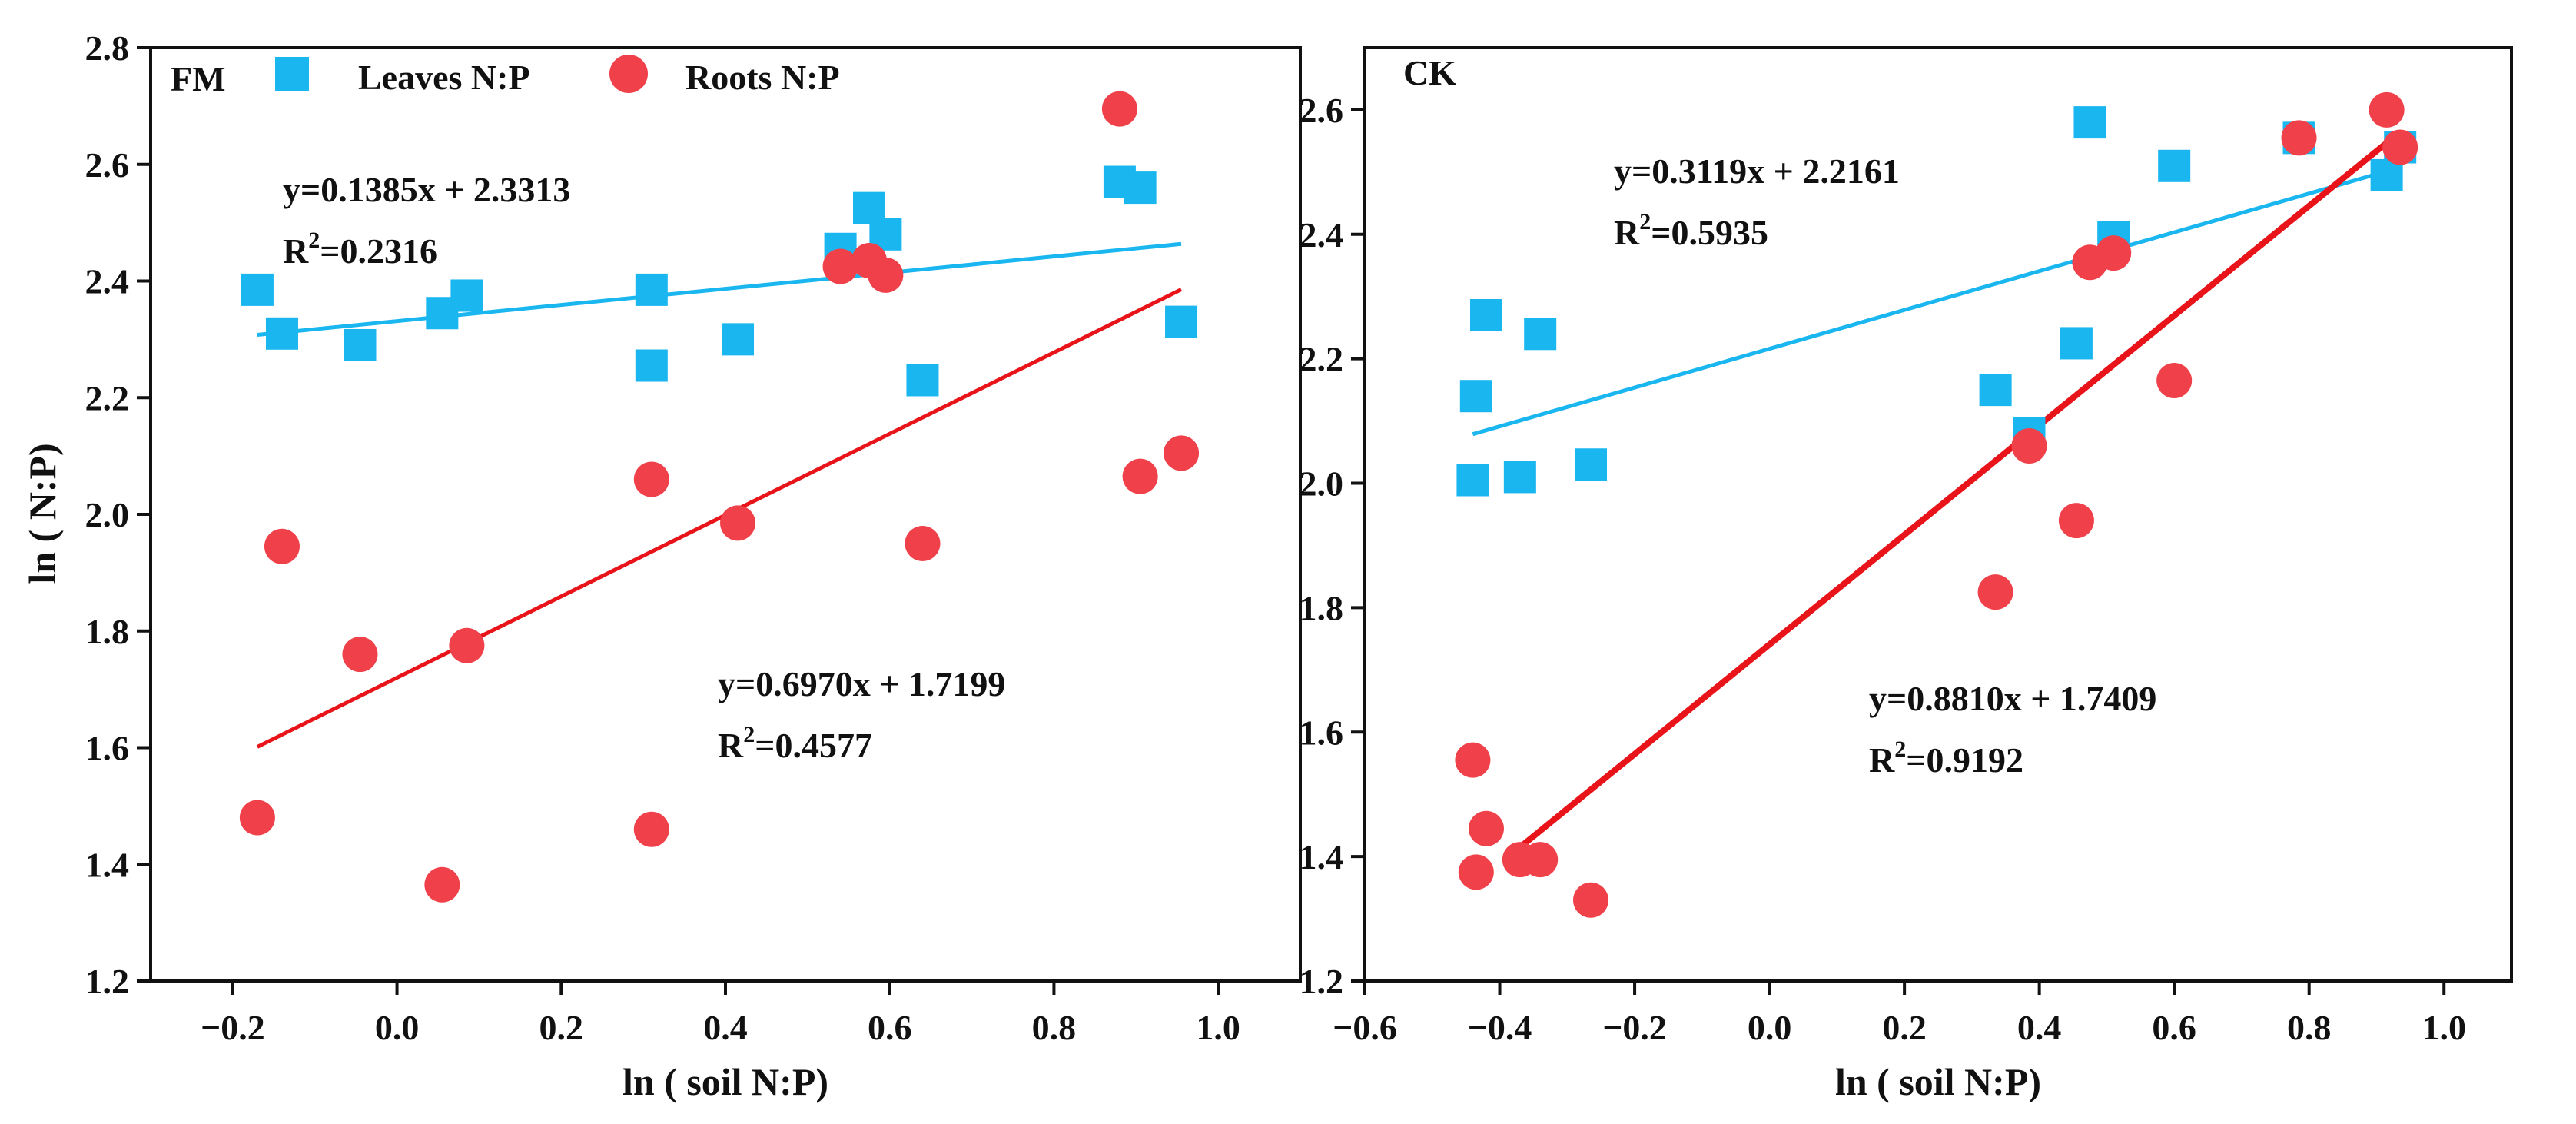 The image size is (2576, 1124). I want to click on y-tick-label: 2.8, so click(107, 48).